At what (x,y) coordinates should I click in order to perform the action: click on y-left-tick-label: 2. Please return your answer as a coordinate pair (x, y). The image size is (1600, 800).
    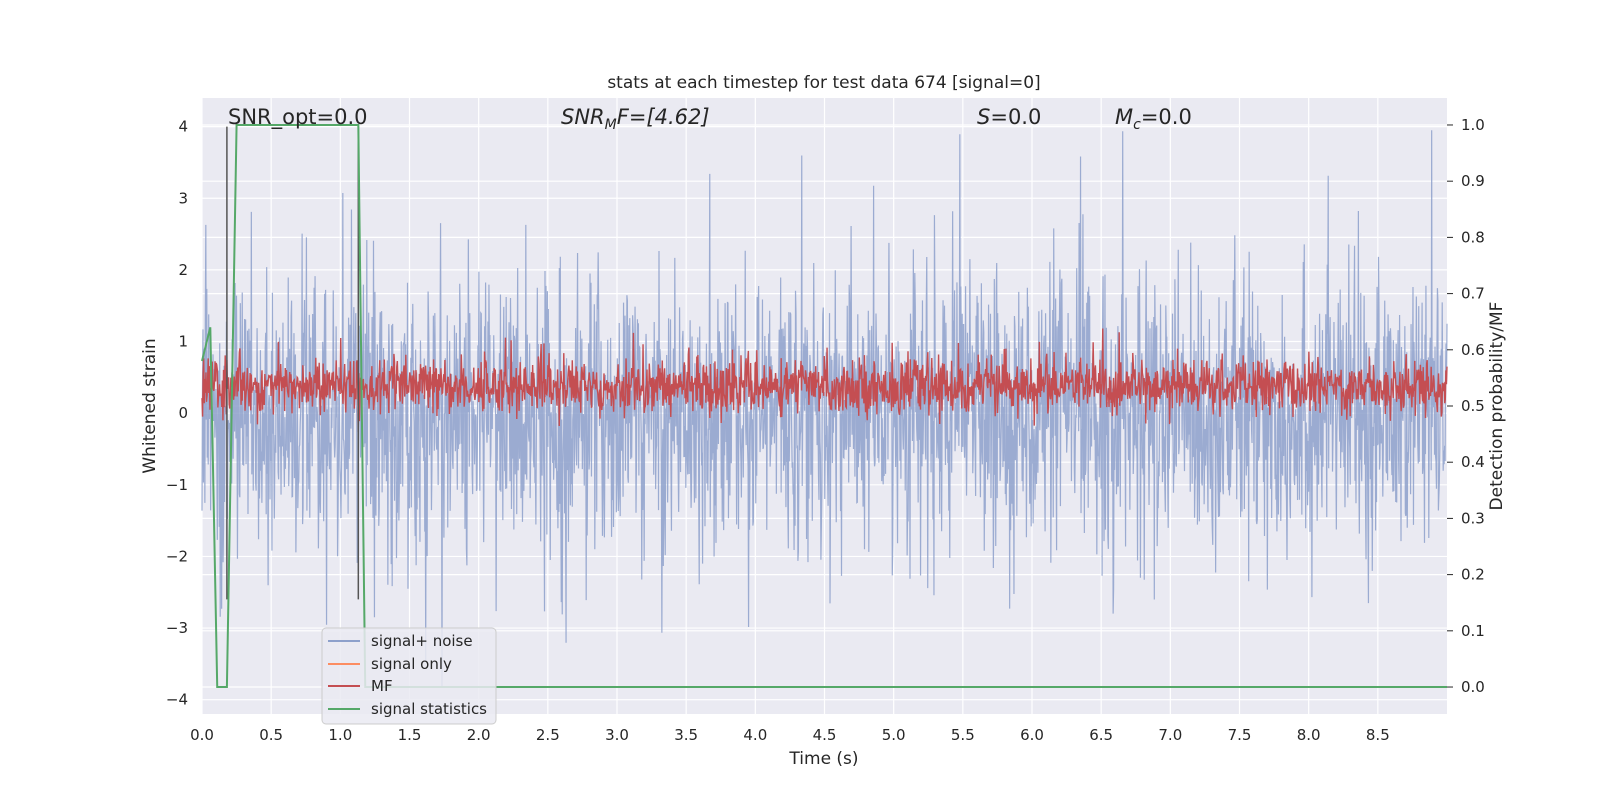
    Looking at the image, I should click on (183, 270).